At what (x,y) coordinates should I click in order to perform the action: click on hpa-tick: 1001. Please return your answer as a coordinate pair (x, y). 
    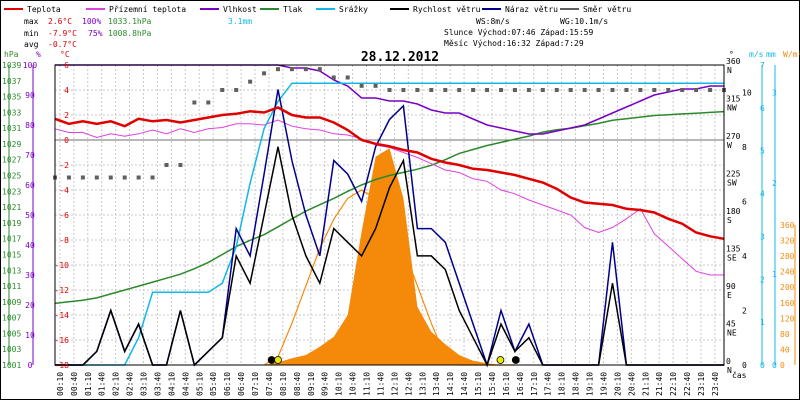
    Looking at the image, I should click on (11, 365).